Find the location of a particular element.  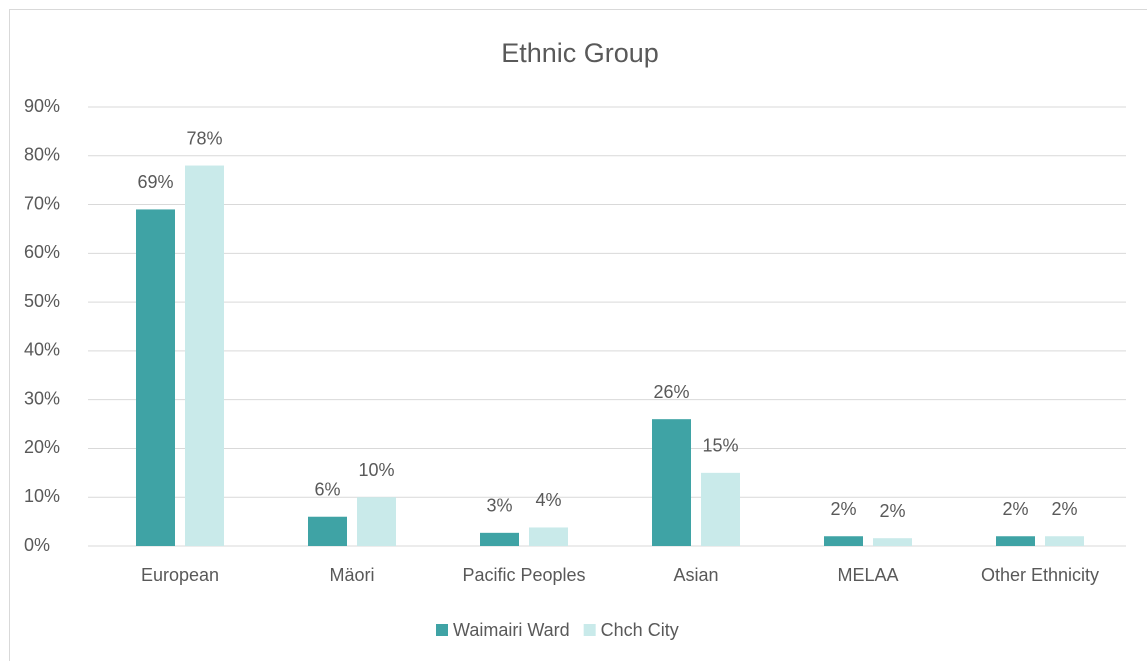

y-tick-label: 90% is located at coordinates (42, 106).